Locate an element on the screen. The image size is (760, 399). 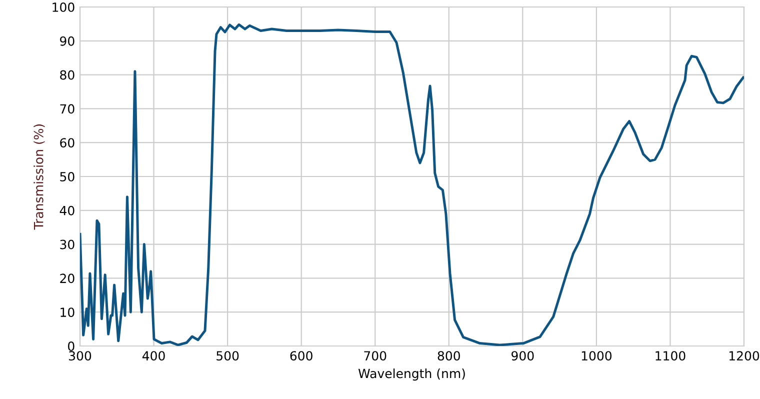
x-tick-label: 500 is located at coordinates (227, 356).